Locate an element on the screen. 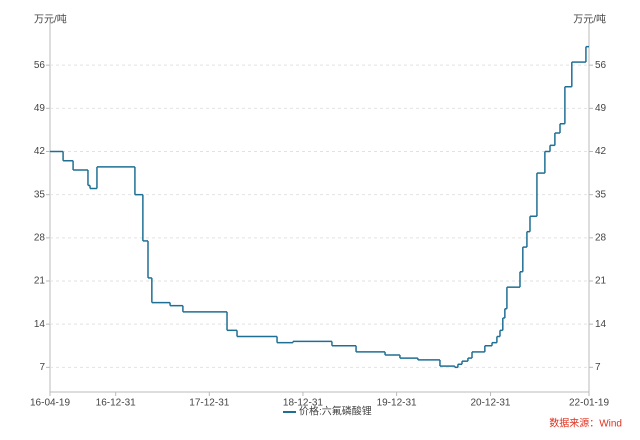 This screenshot has height=440, width=640. y2-tick-label: 49 is located at coordinates (601, 108).